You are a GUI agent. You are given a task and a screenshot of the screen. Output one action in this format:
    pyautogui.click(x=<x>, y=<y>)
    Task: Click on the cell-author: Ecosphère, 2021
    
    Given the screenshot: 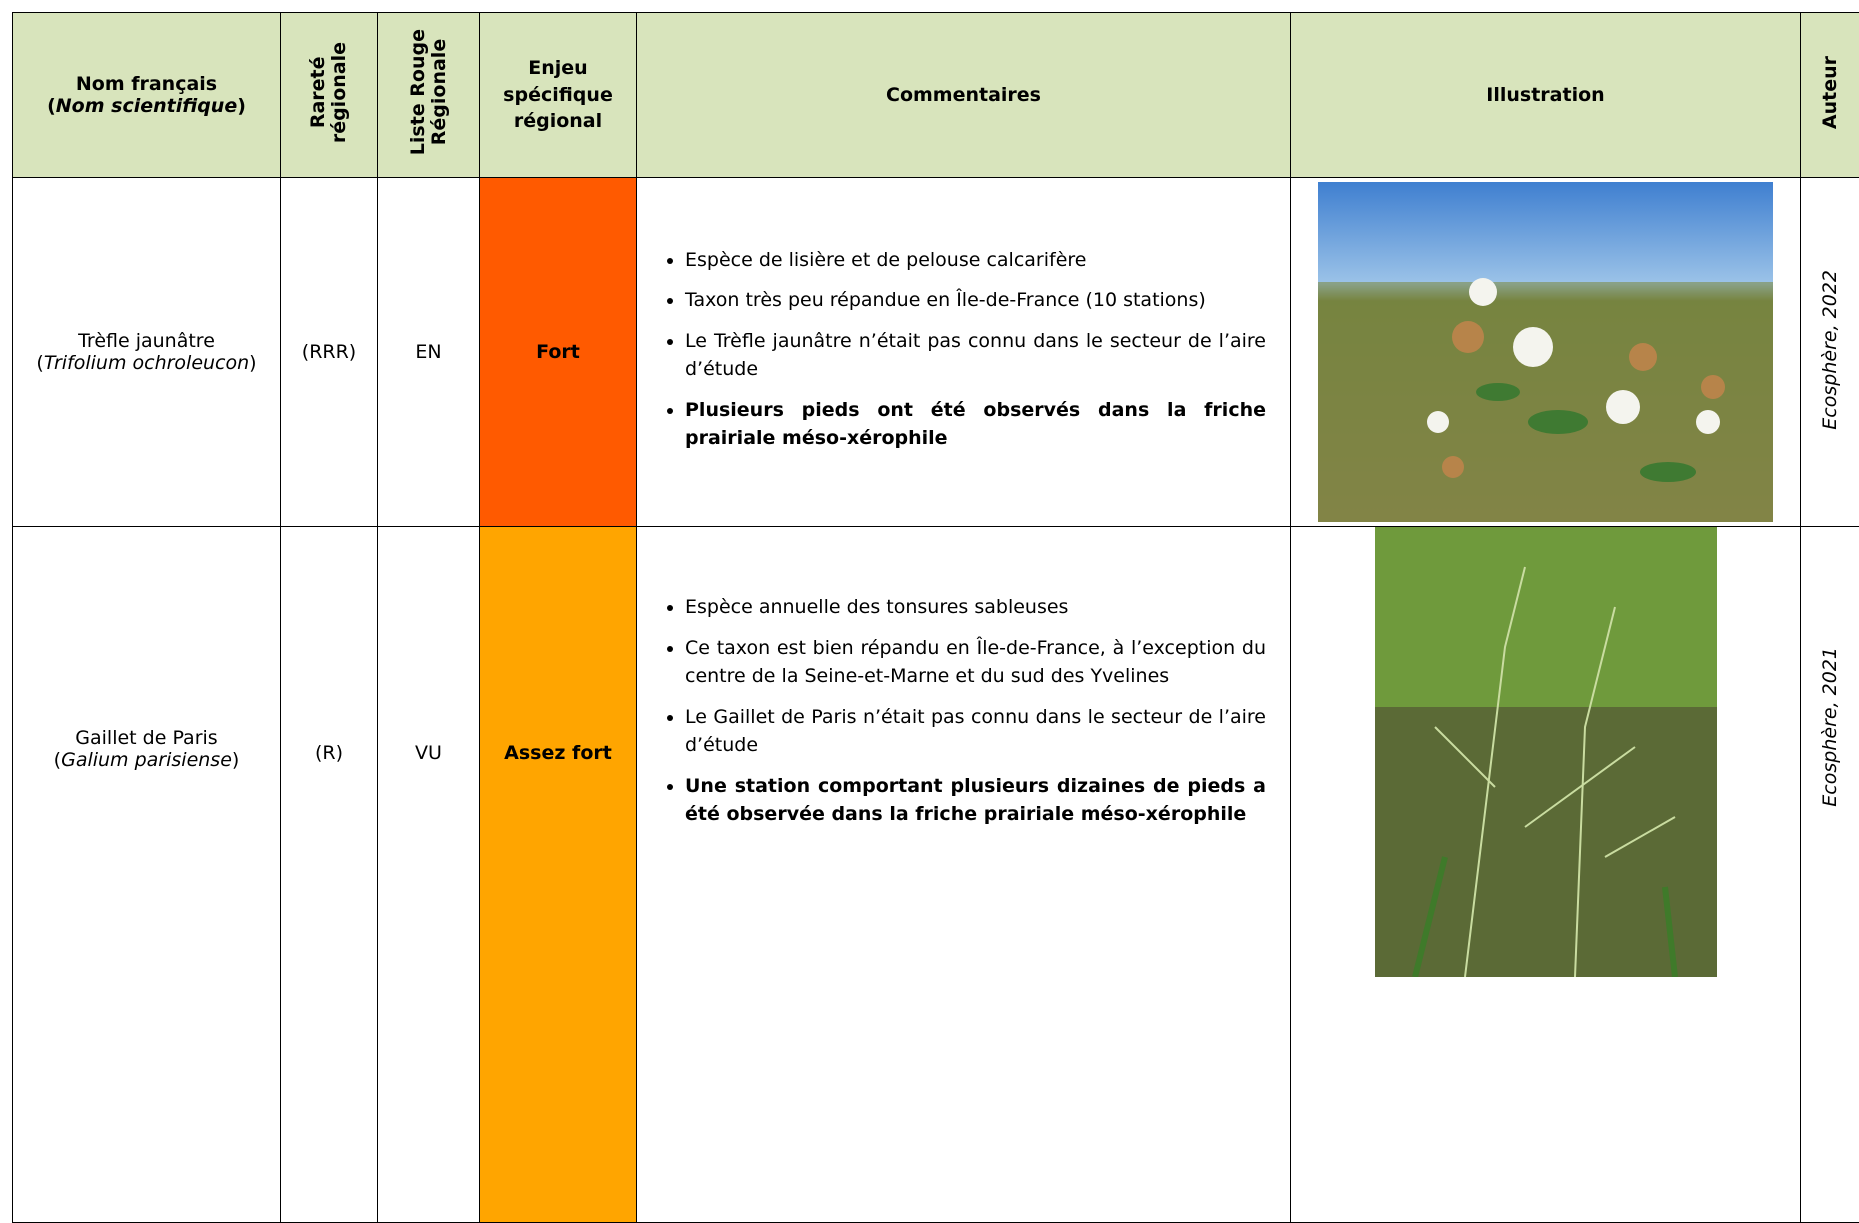 What is the action you would take?
    pyautogui.click(x=1830, y=875)
    